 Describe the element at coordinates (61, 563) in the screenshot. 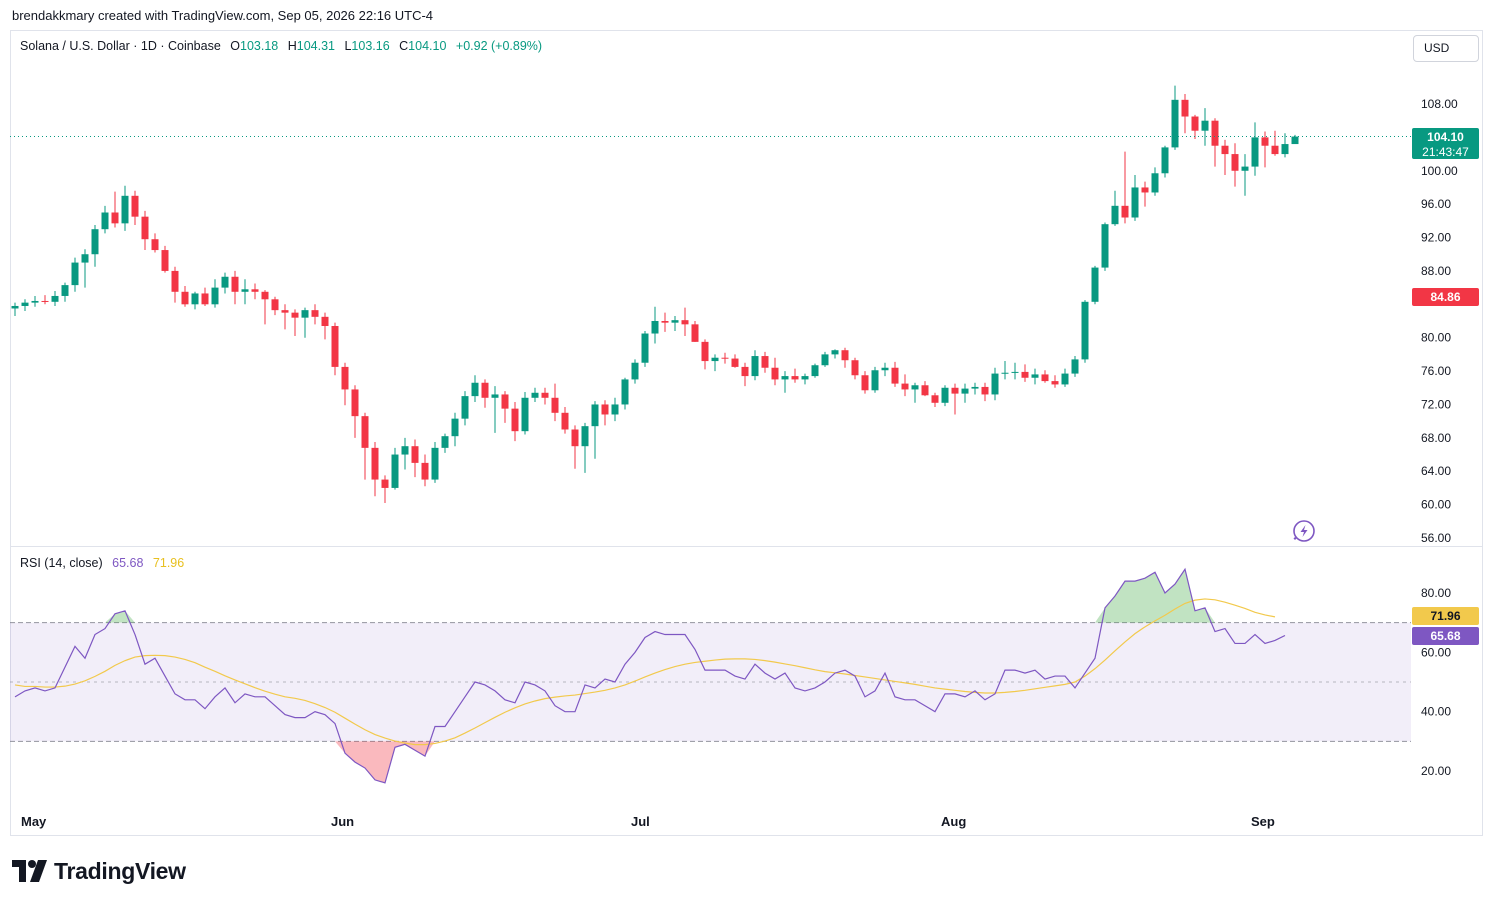

I see `rsi-title: RSI (14, close)` at that location.